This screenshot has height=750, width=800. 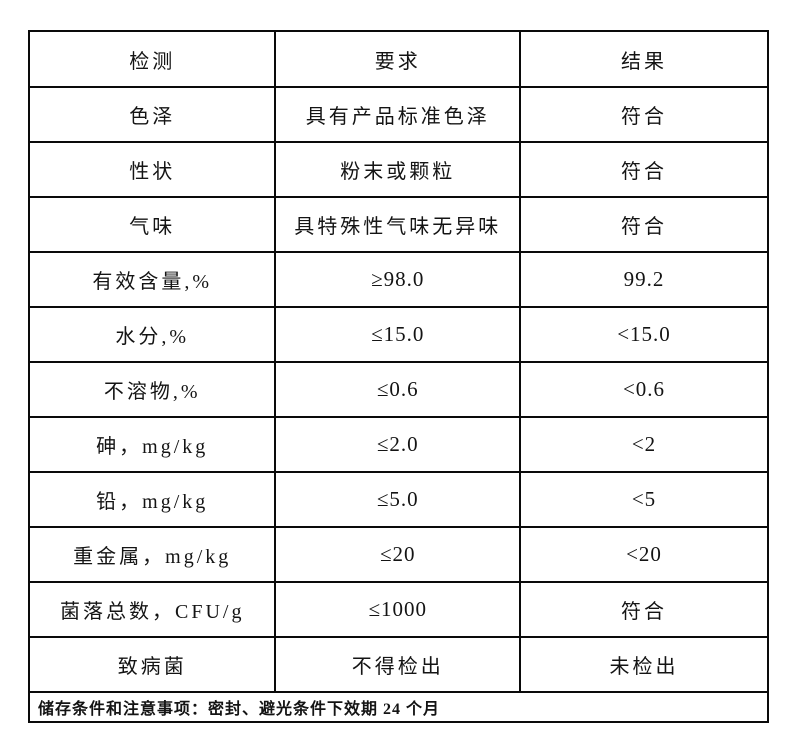 I want to click on cell-requirement: ≤5.0, so click(x=398, y=499).